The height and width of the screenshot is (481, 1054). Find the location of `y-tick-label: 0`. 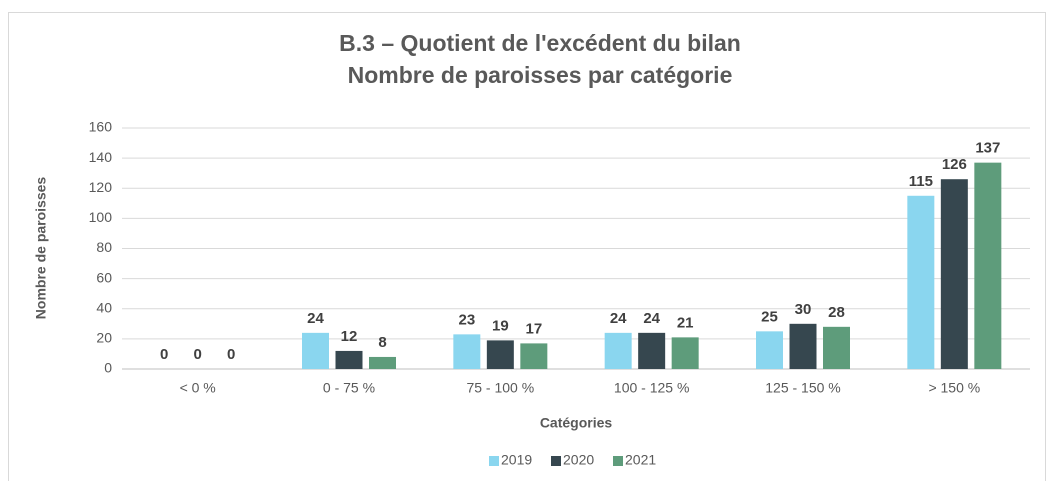

y-tick-label: 0 is located at coordinates (108, 368).